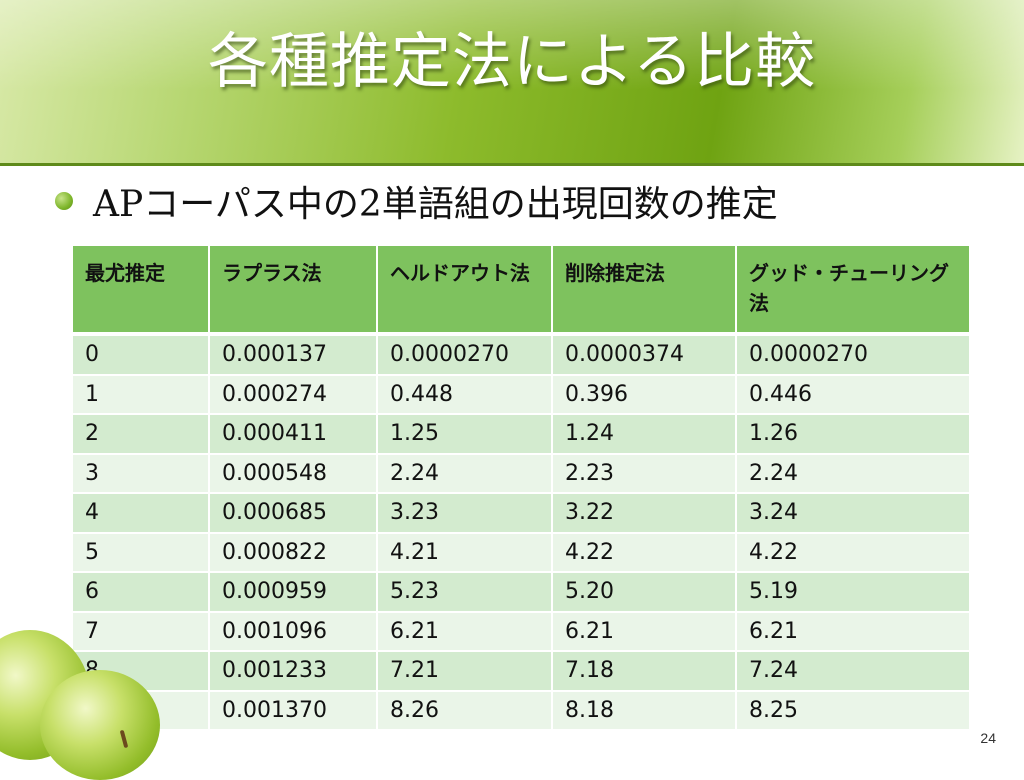  Describe the element at coordinates (988, 738) in the screenshot. I see `page-number: 24` at that location.